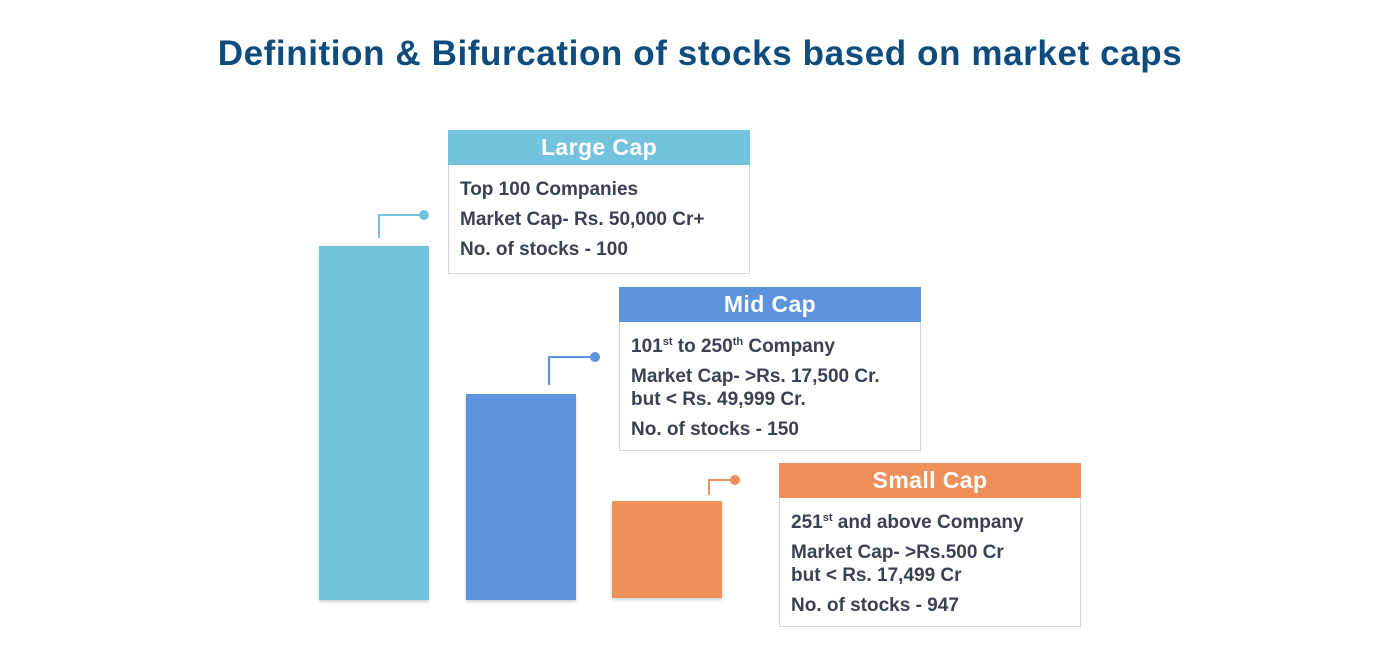 The height and width of the screenshot is (660, 1400). I want to click on small-cap-stocks: No. of stocks - 947, so click(875, 605).